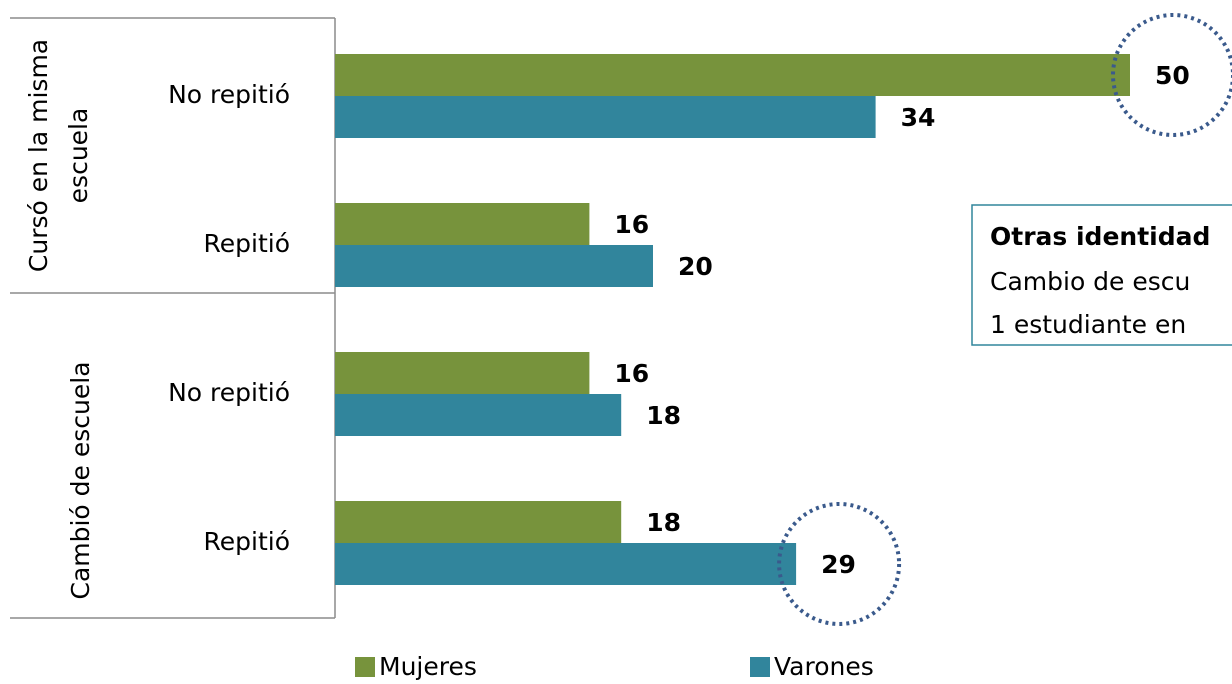 The height and width of the screenshot is (684, 1232). Describe the element at coordinates (38, 155) in the screenshot. I see `group-label: Cursó en la misma` at that location.